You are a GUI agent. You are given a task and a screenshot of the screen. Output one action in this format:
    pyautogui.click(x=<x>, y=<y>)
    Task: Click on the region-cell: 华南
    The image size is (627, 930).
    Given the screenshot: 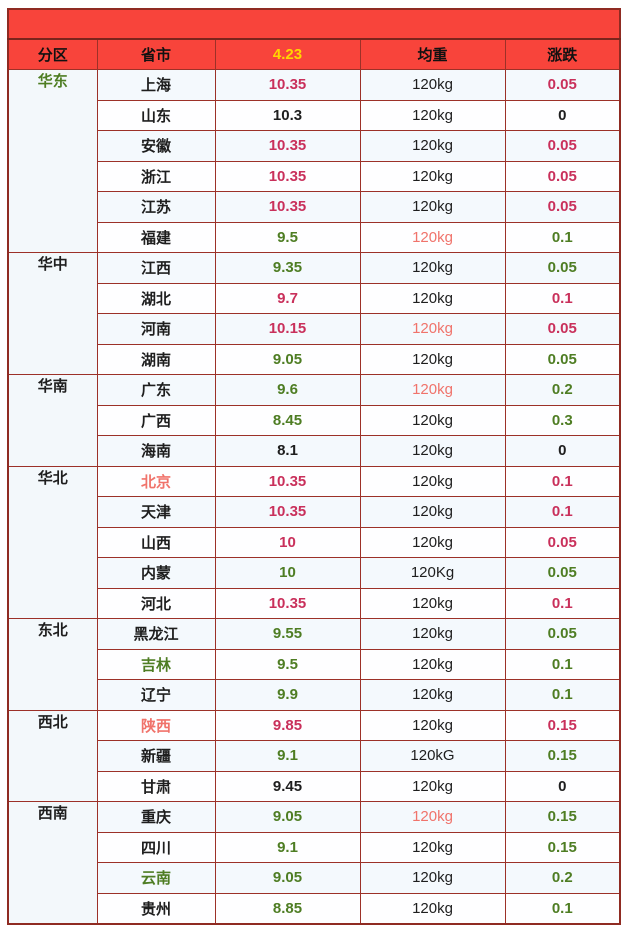 What is the action you would take?
    pyautogui.click(x=52, y=420)
    